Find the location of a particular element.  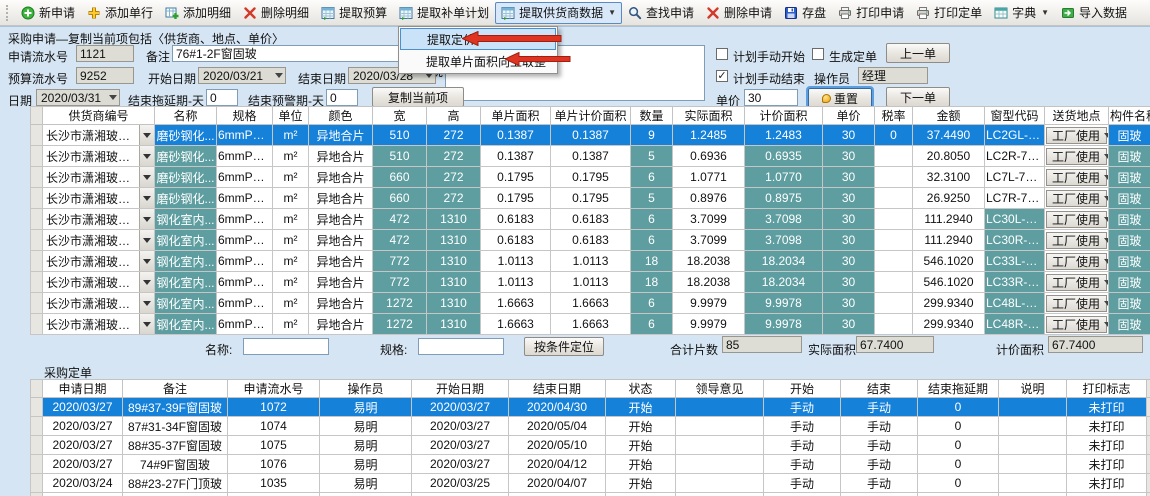

locate-spec-input is located at coordinates (461, 346).